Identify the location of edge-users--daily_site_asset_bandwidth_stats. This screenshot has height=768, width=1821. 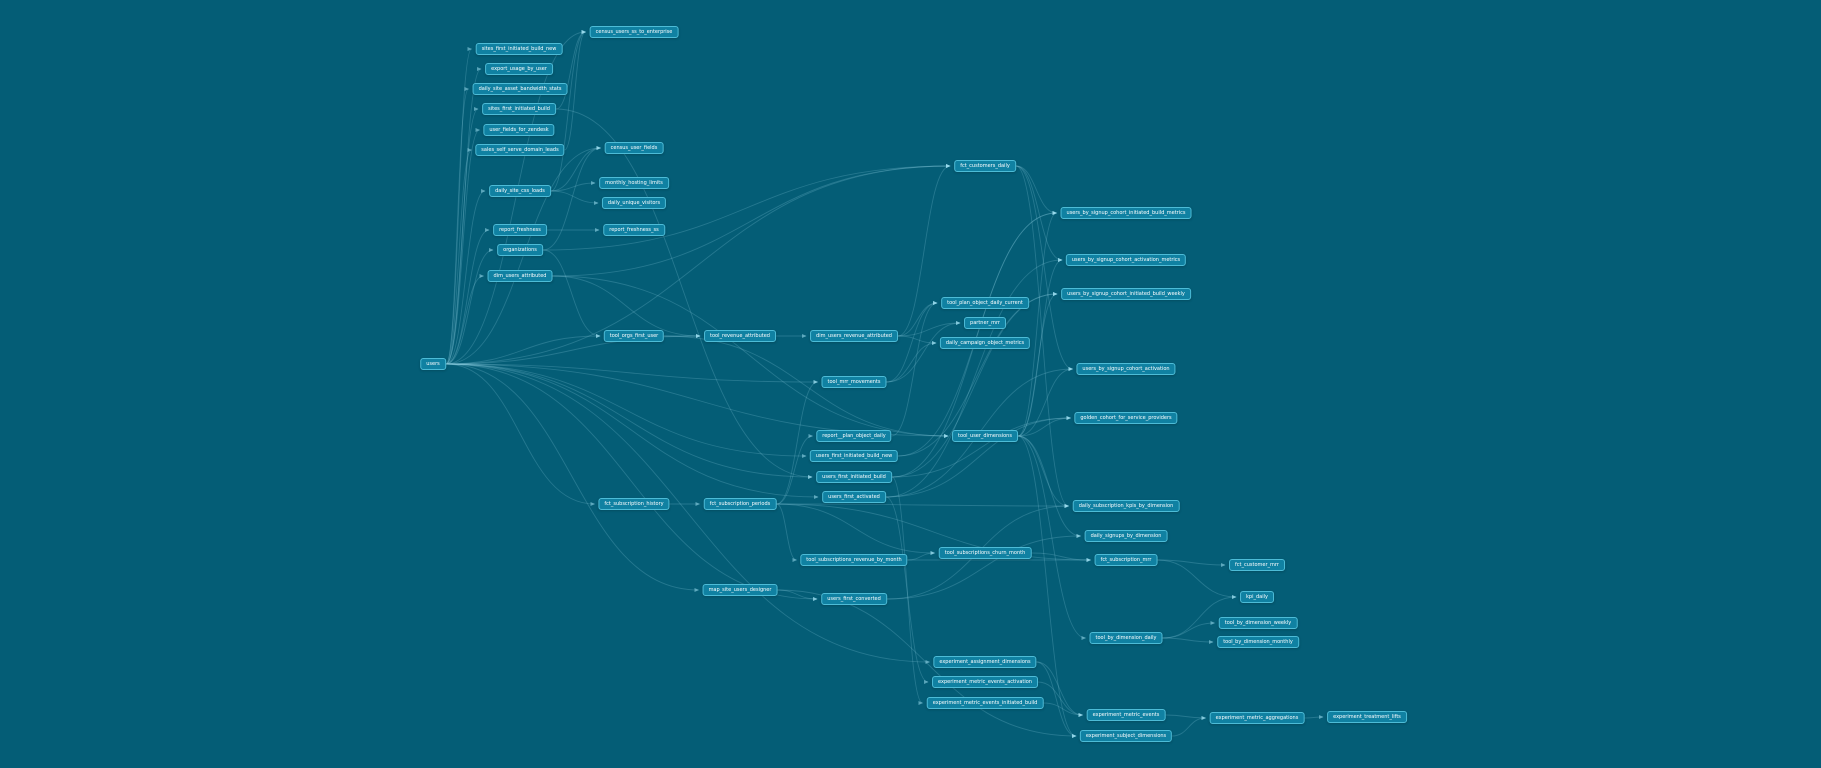
(457, 226).